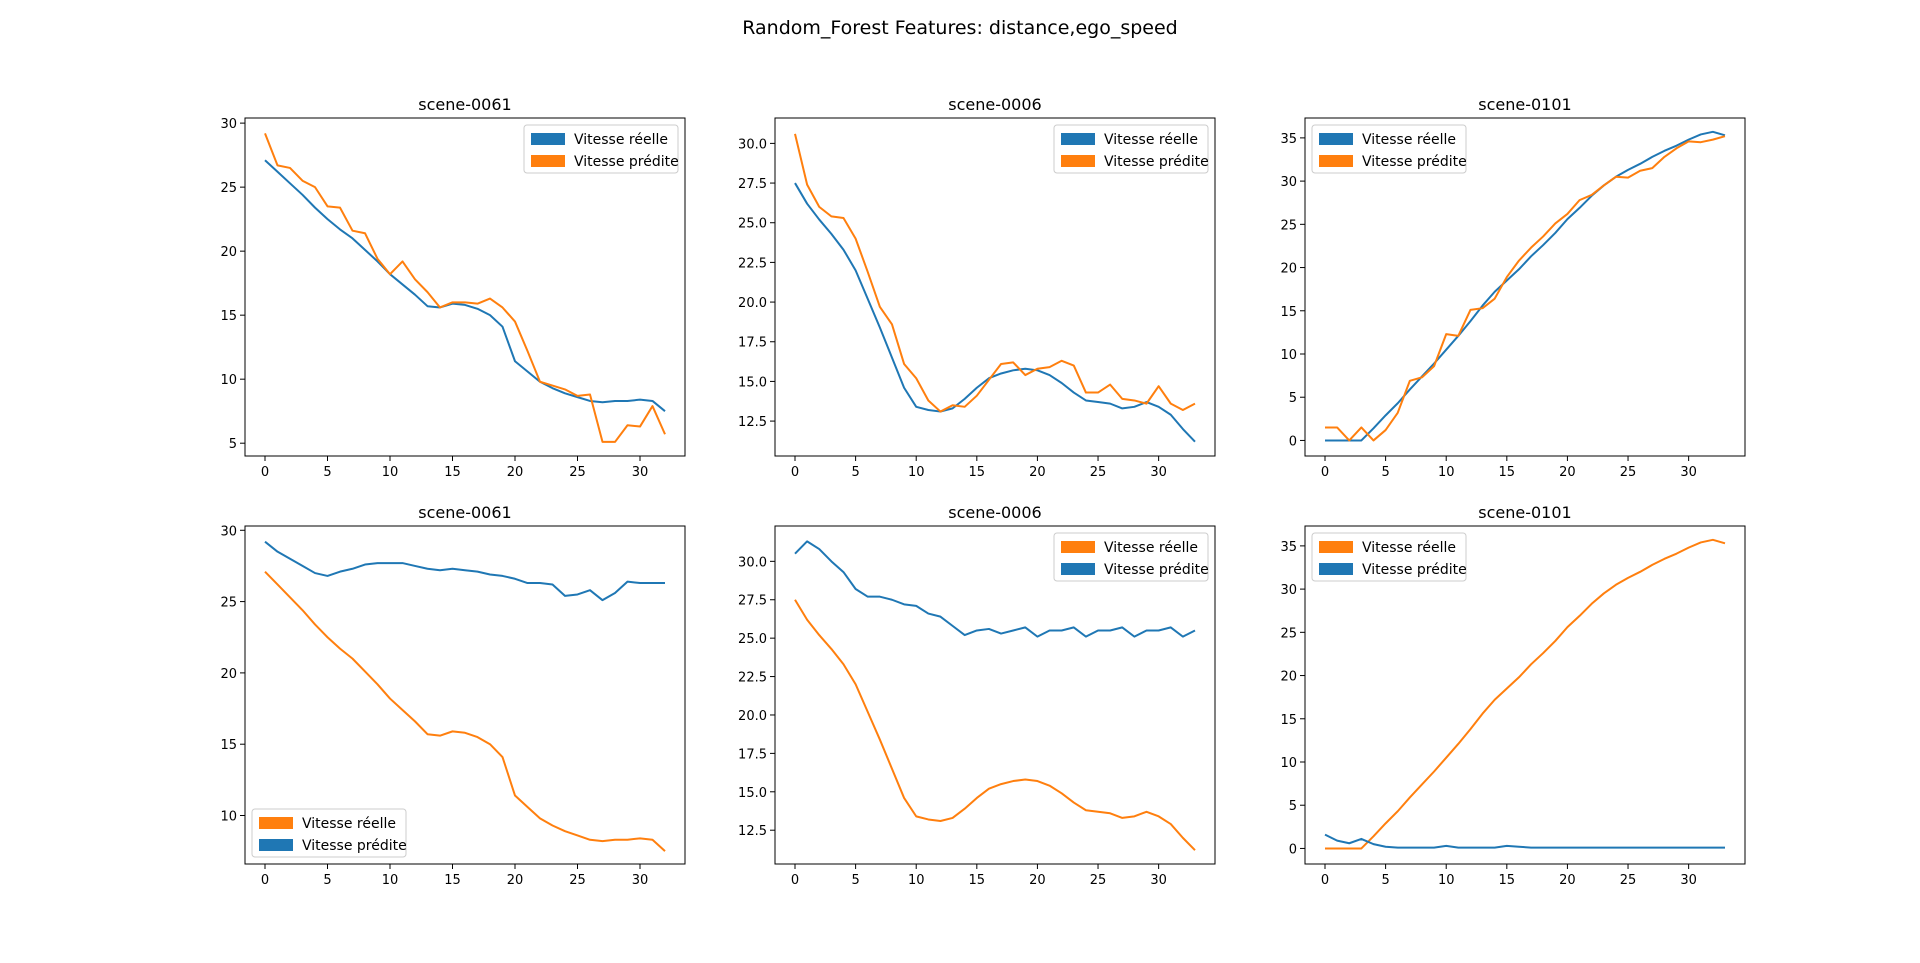 Image resolution: width=1920 pixels, height=963 pixels. Describe the element at coordinates (752, 831) in the screenshot. I see `y-tick-label: 12.5` at that location.